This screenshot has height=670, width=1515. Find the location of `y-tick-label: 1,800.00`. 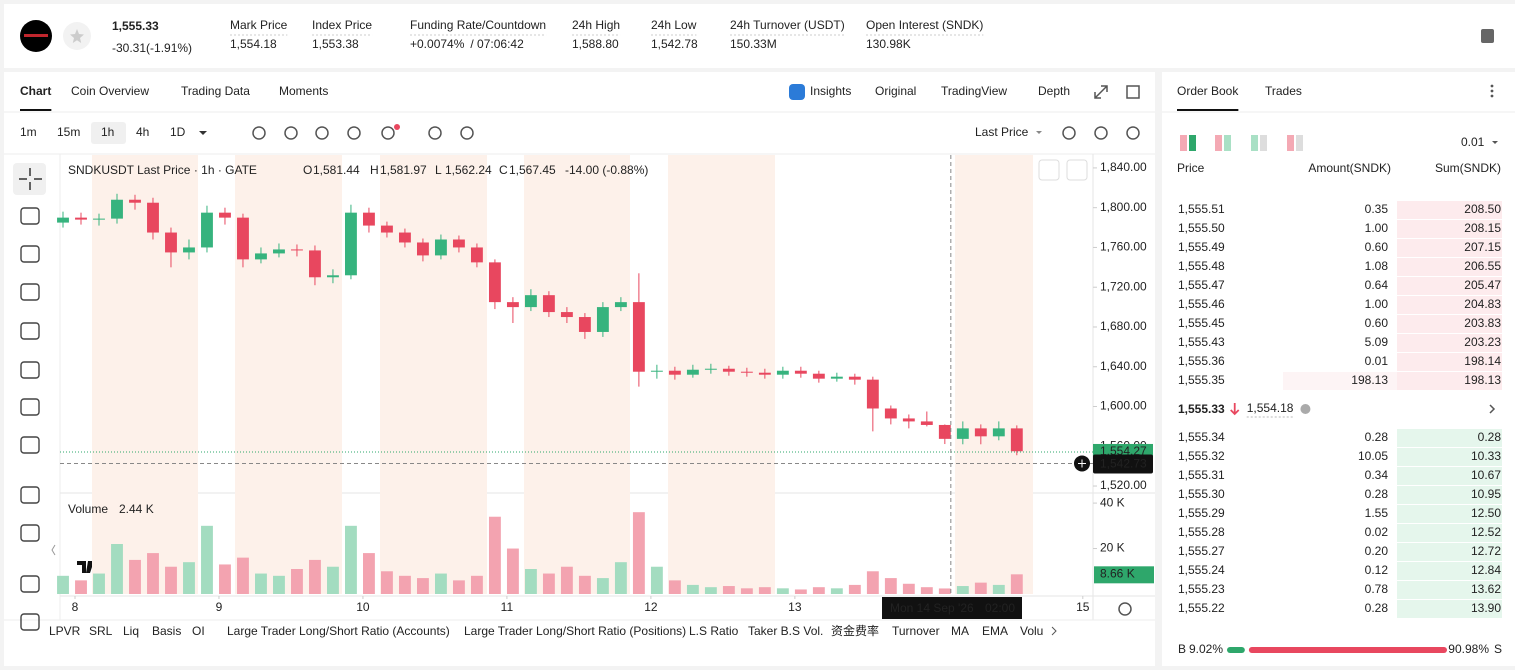

y-tick-label: 1,800.00 is located at coordinates (1123, 207).